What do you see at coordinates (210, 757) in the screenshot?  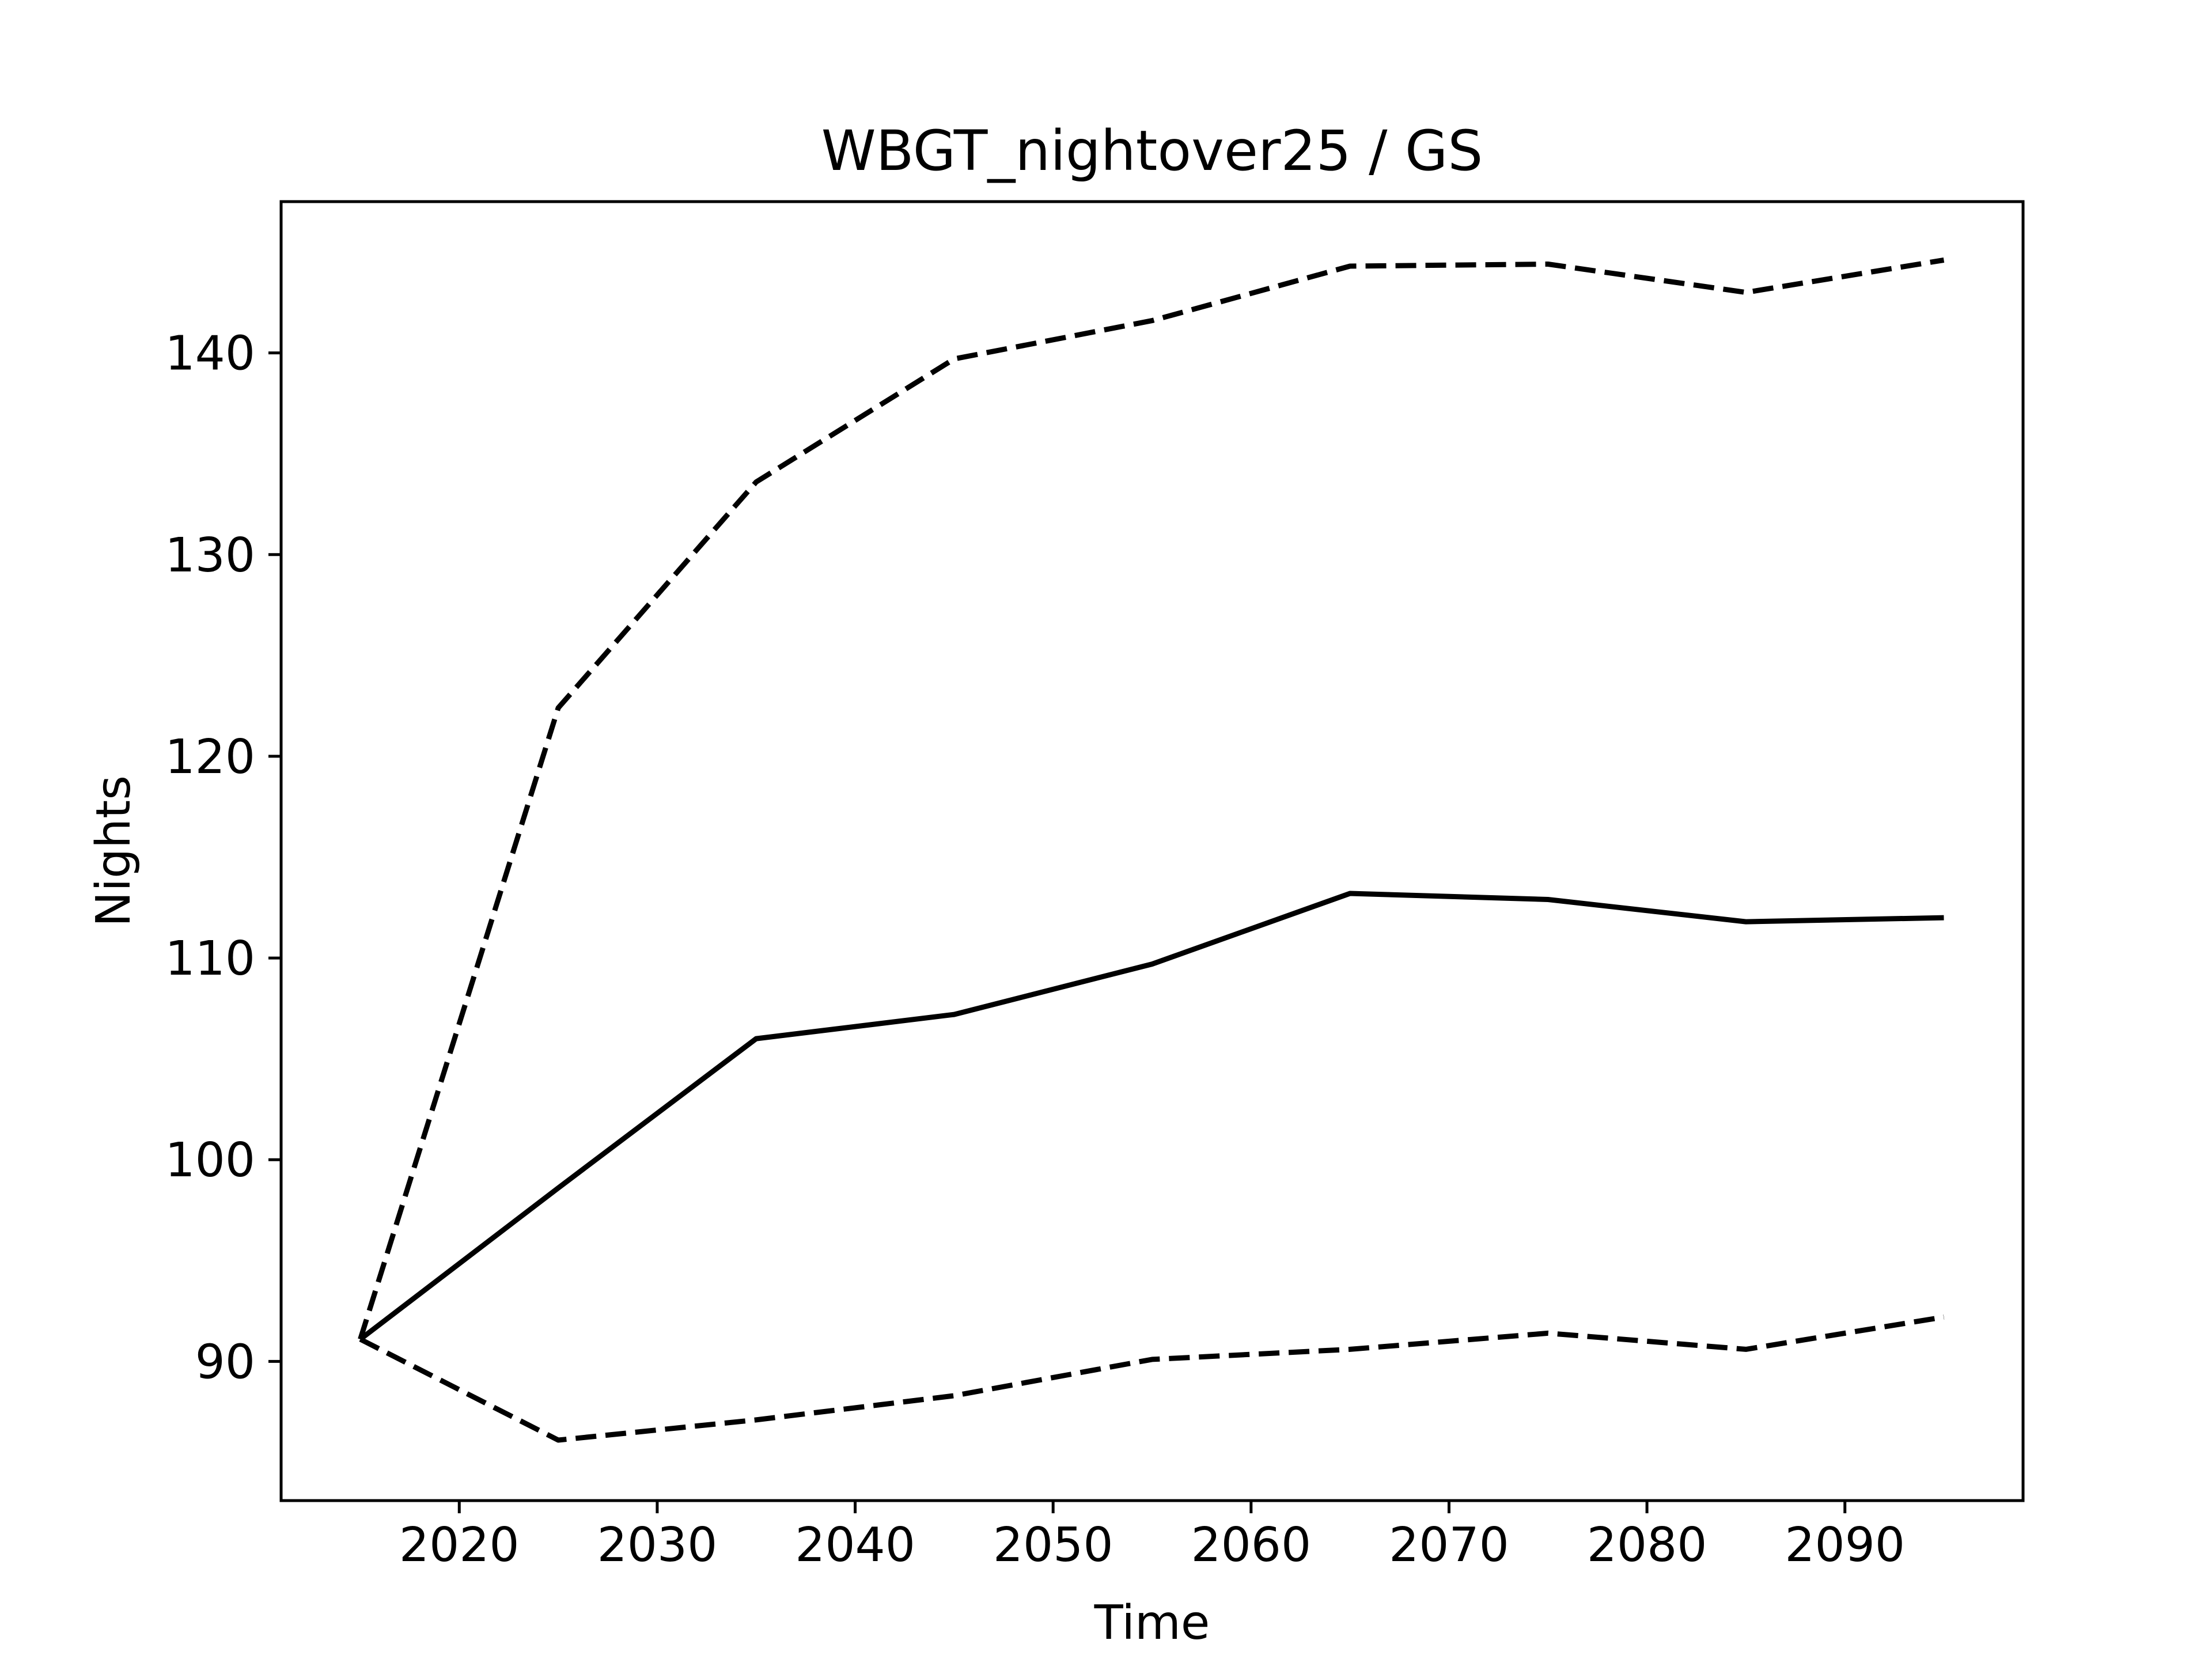 I see `y-tick-label: 120` at bounding box center [210, 757].